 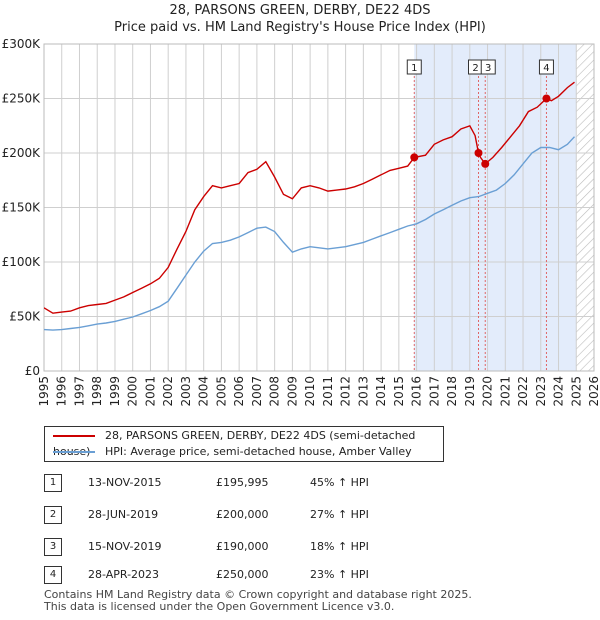 I want to click on sale-date: 15-NOV-2019, so click(x=125, y=546).